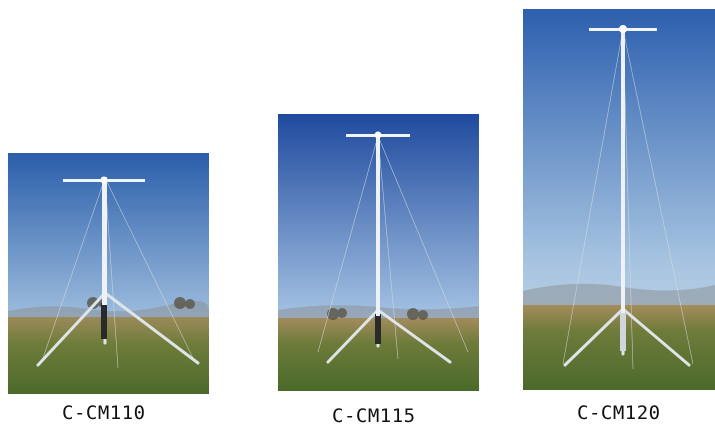 Image resolution: width=715 pixels, height=427 pixels. What do you see at coordinates (619, 413) in the screenshot?
I see `product-caption-c-cm120: C-CM120` at bounding box center [619, 413].